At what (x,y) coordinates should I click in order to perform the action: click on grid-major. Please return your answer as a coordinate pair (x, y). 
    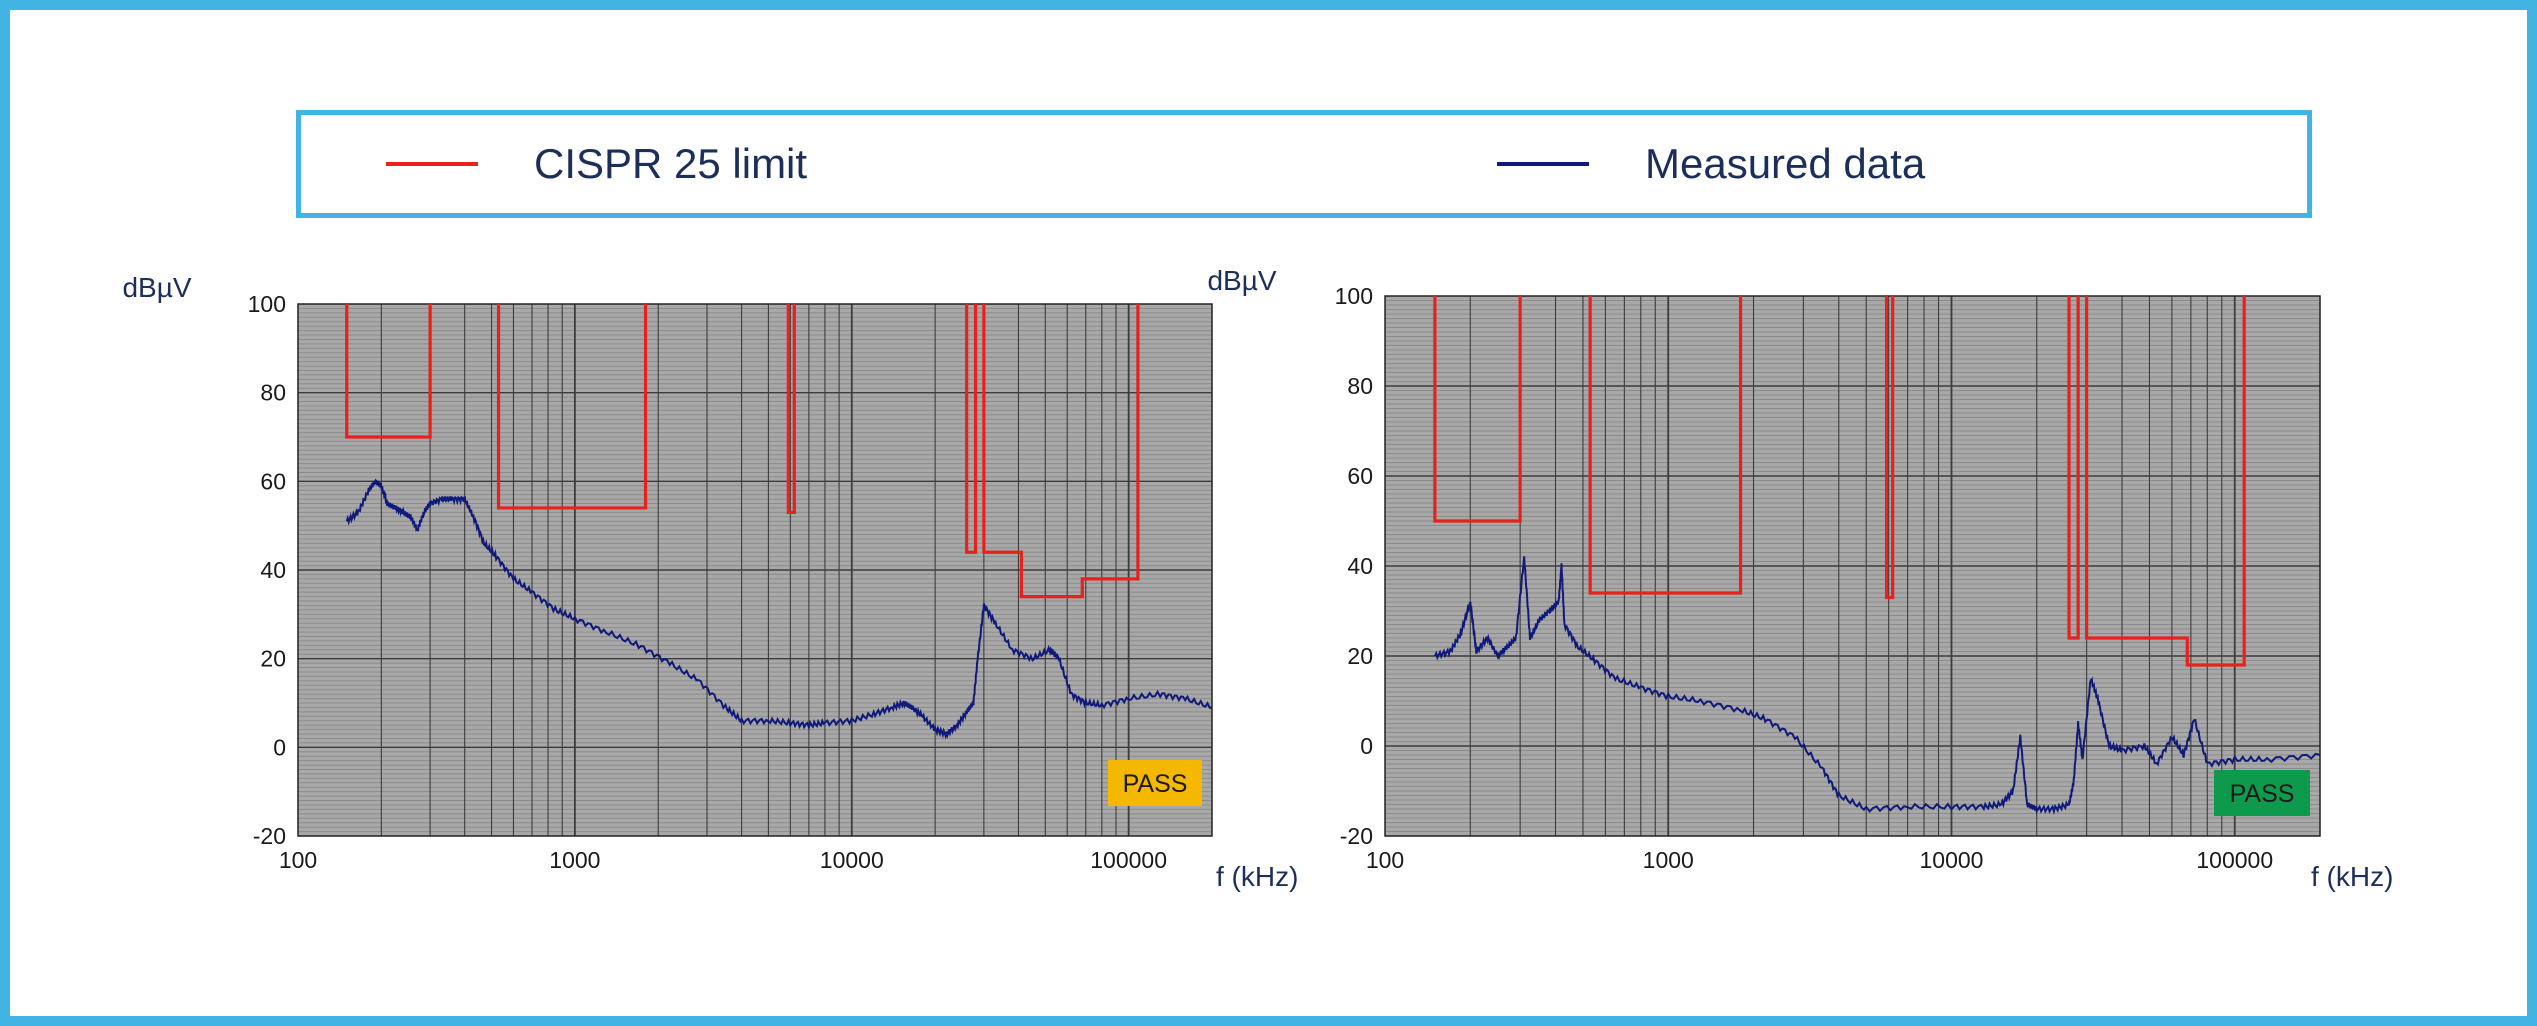
    Looking at the image, I should click on (1852, 566).